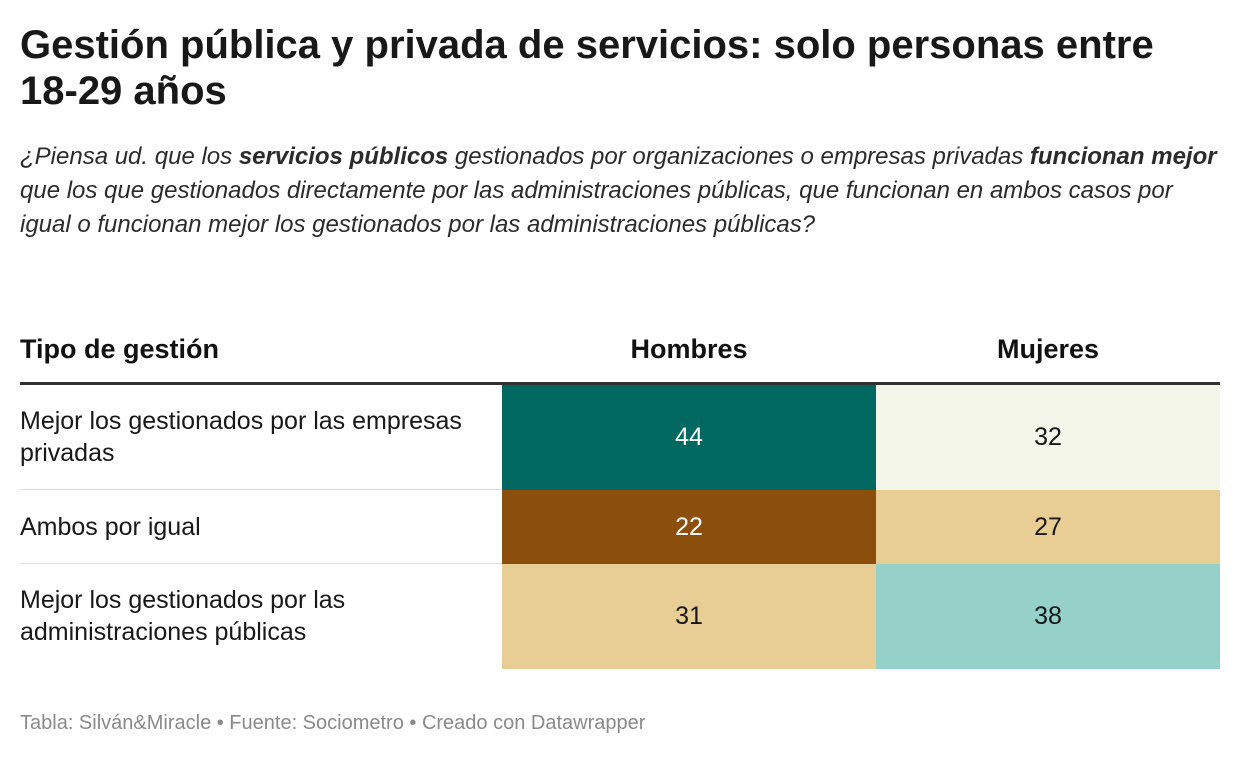  I want to click on subtitle-bold-2: funcionan mejor, so click(1123, 156).